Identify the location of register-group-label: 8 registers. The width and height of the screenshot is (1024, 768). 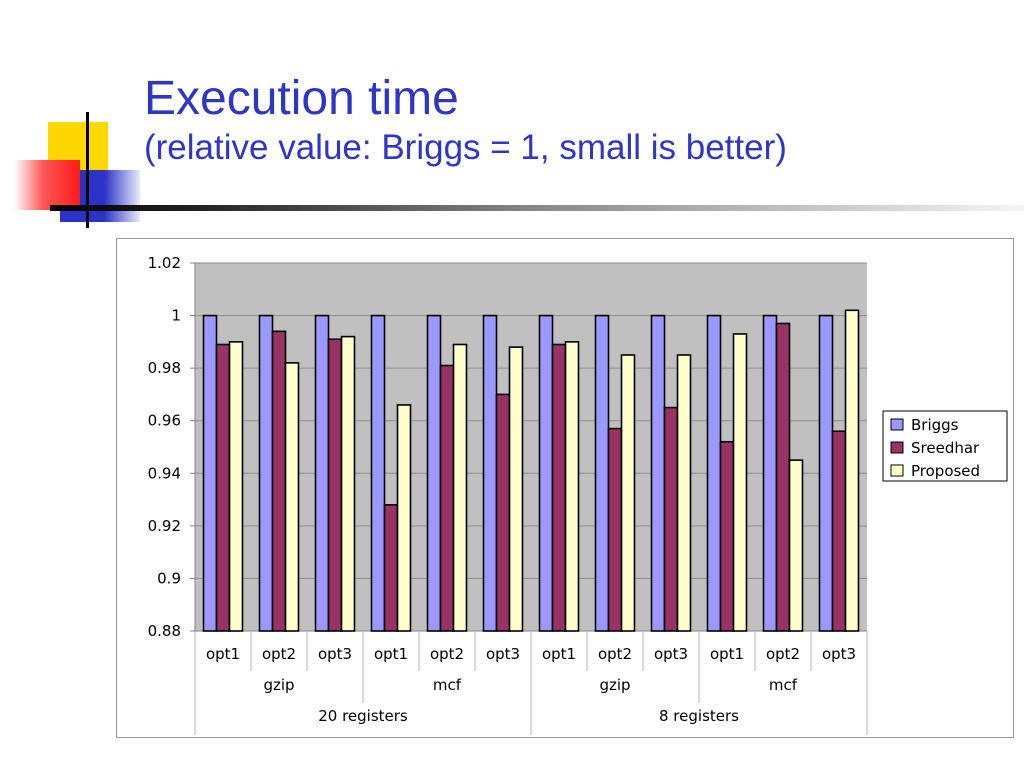
(699, 716).